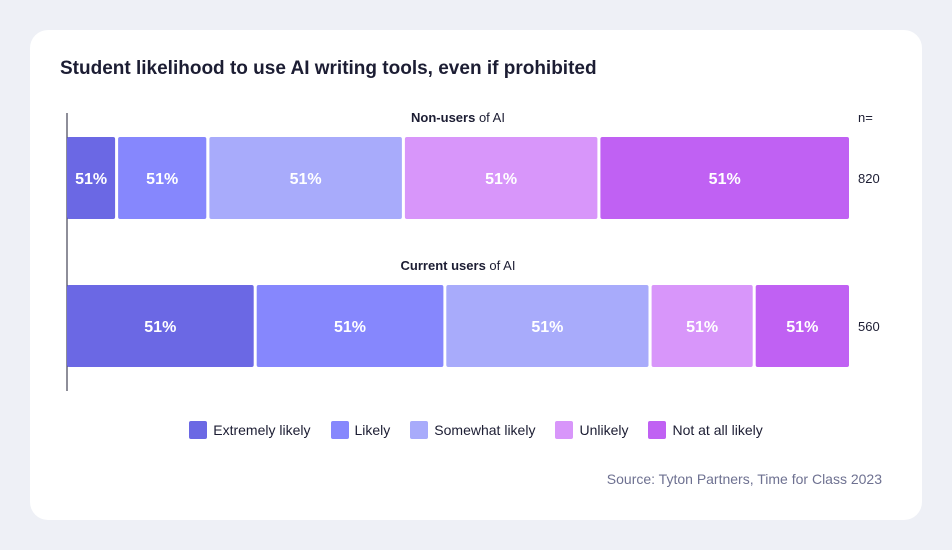  Describe the element at coordinates (485, 430) in the screenshot. I see `legend-label: Somewhat likely` at that location.